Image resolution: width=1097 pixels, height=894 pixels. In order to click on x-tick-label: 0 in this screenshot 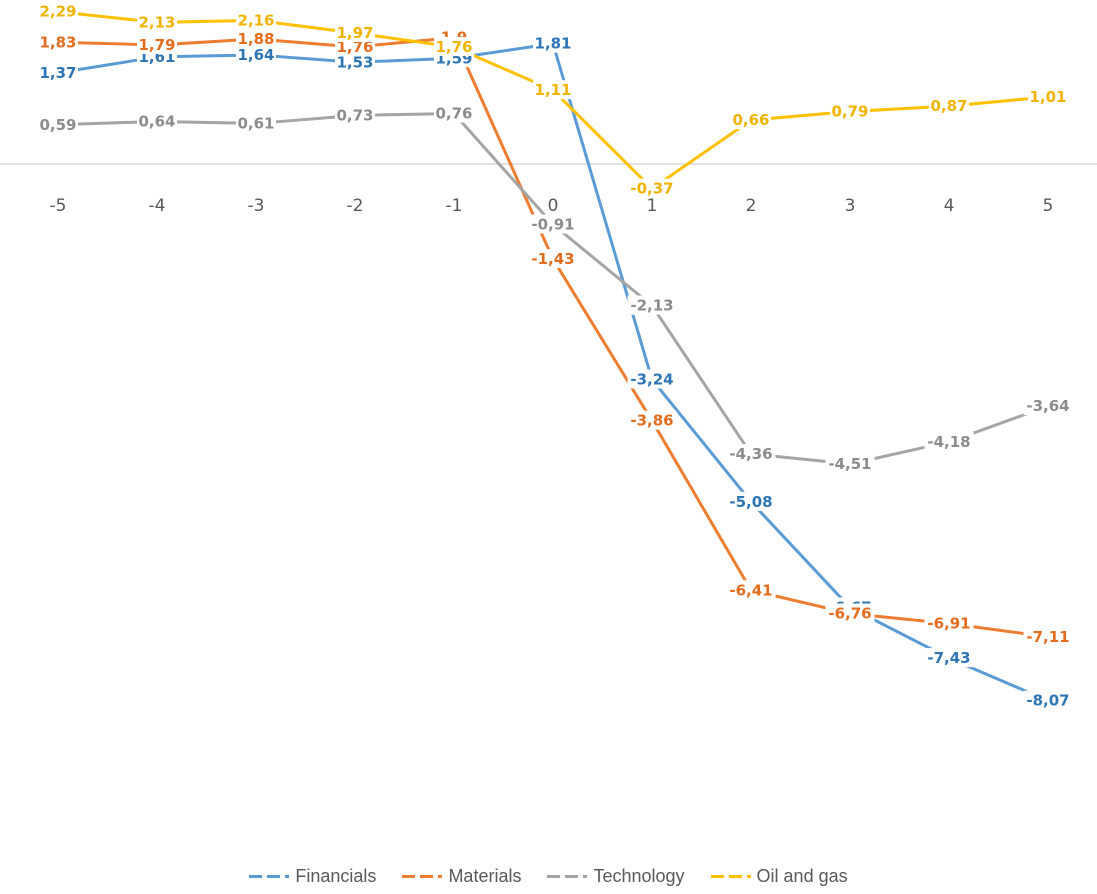, I will do `click(553, 206)`.